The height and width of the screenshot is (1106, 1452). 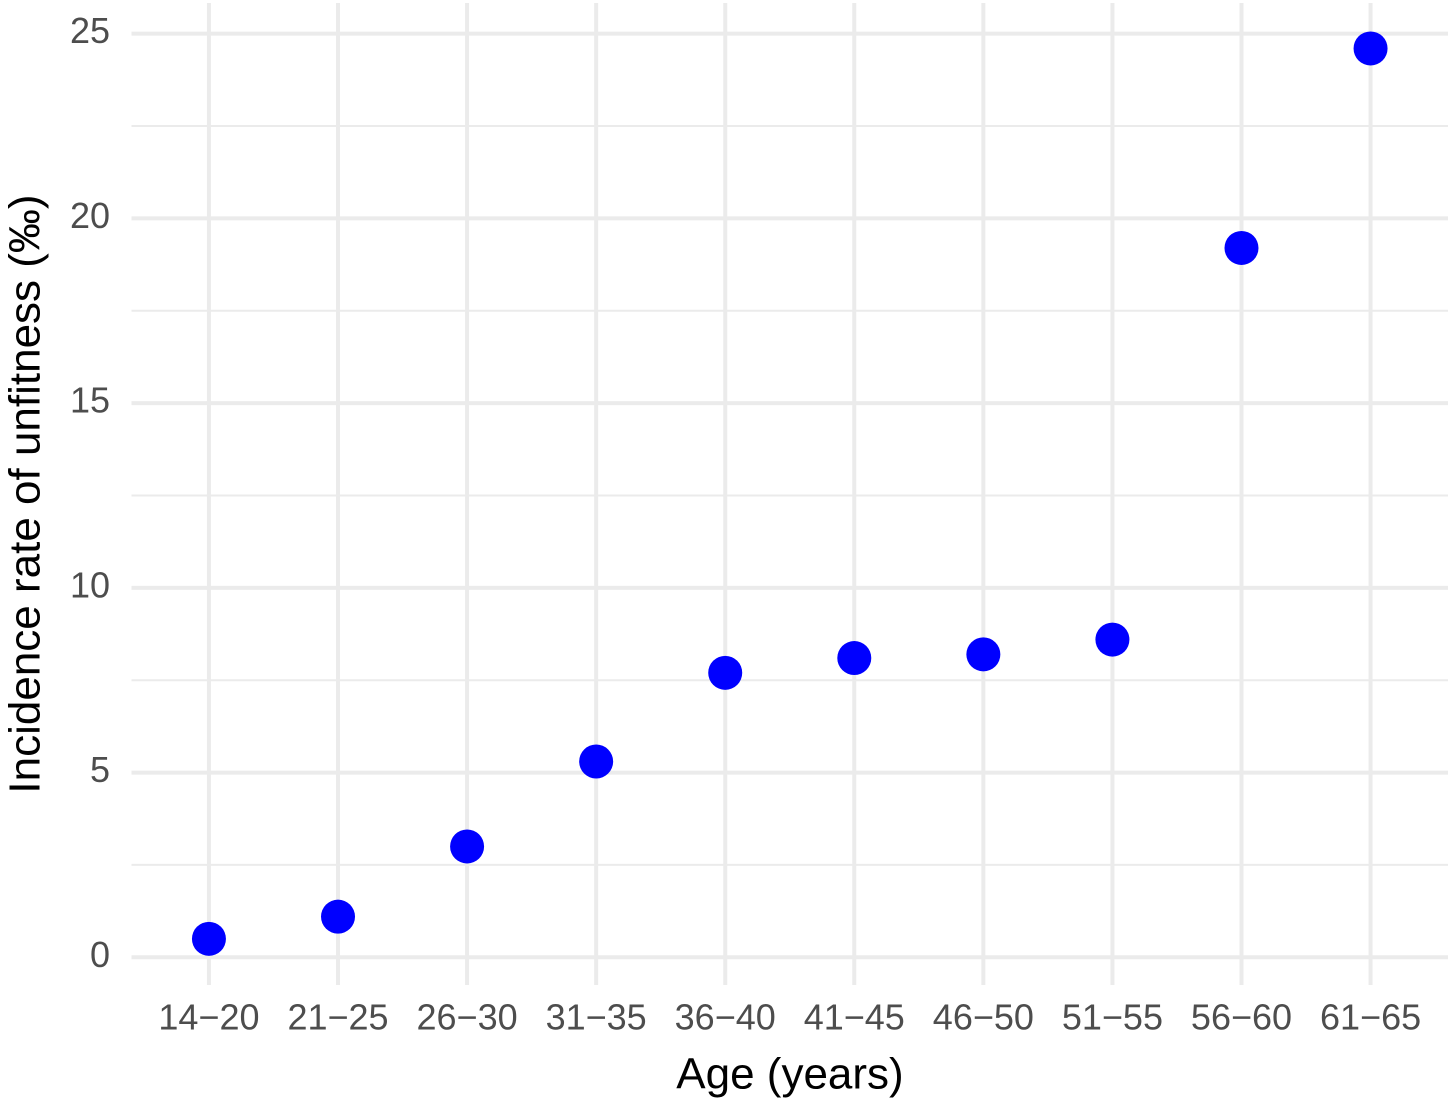 What do you see at coordinates (789, 1074) in the screenshot?
I see `x-axis-title: Age (years)` at bounding box center [789, 1074].